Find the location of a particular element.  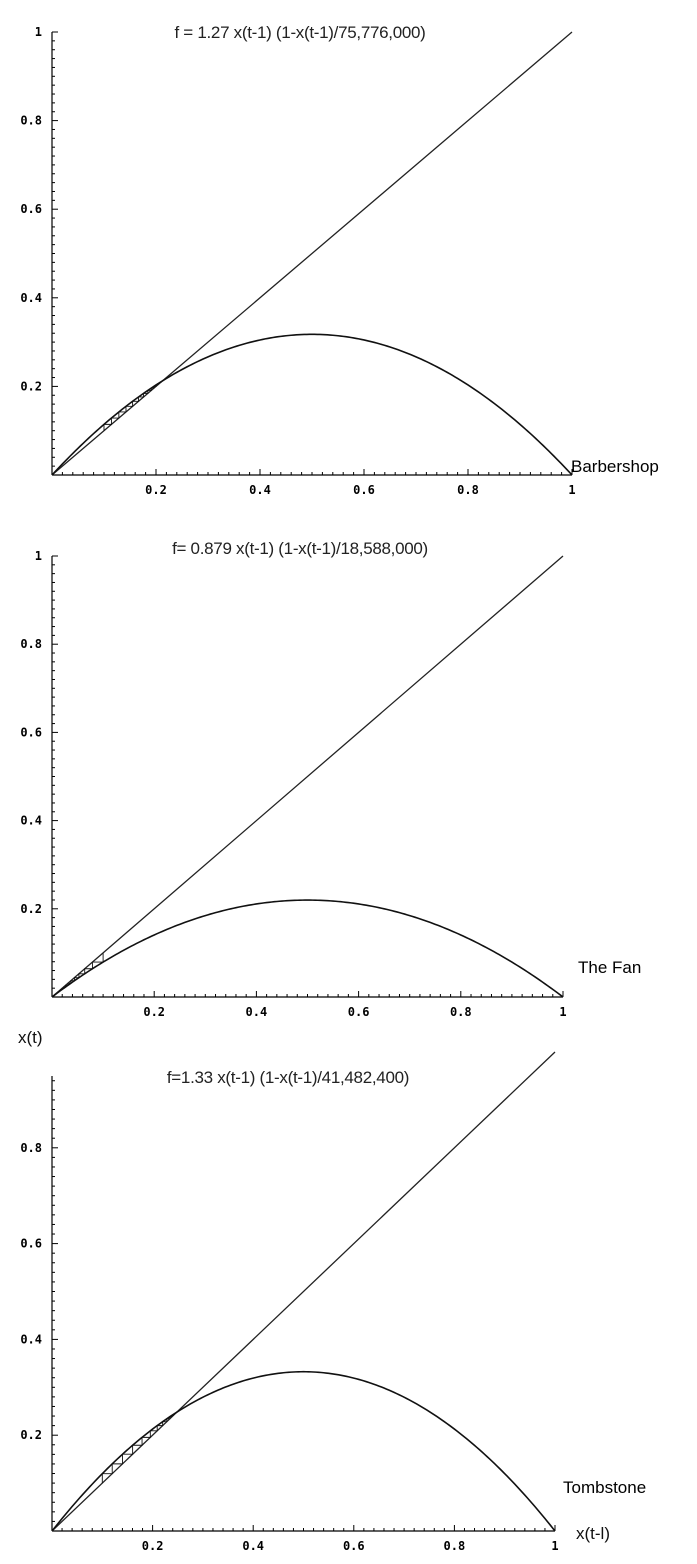

panel-label: Barbershop is located at coordinates (615, 466).